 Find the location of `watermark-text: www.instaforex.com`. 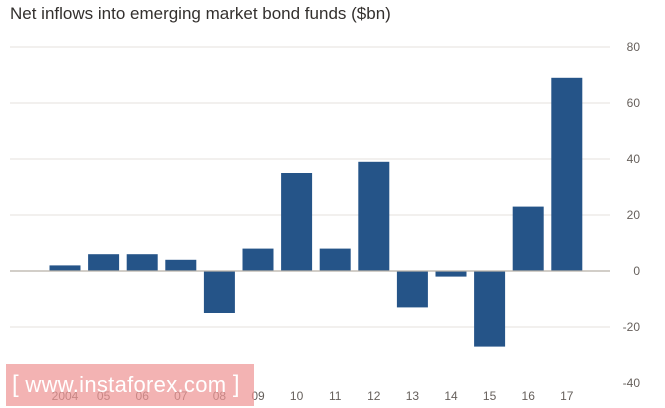

watermark-text: www.instaforex.com is located at coordinates (125, 384).